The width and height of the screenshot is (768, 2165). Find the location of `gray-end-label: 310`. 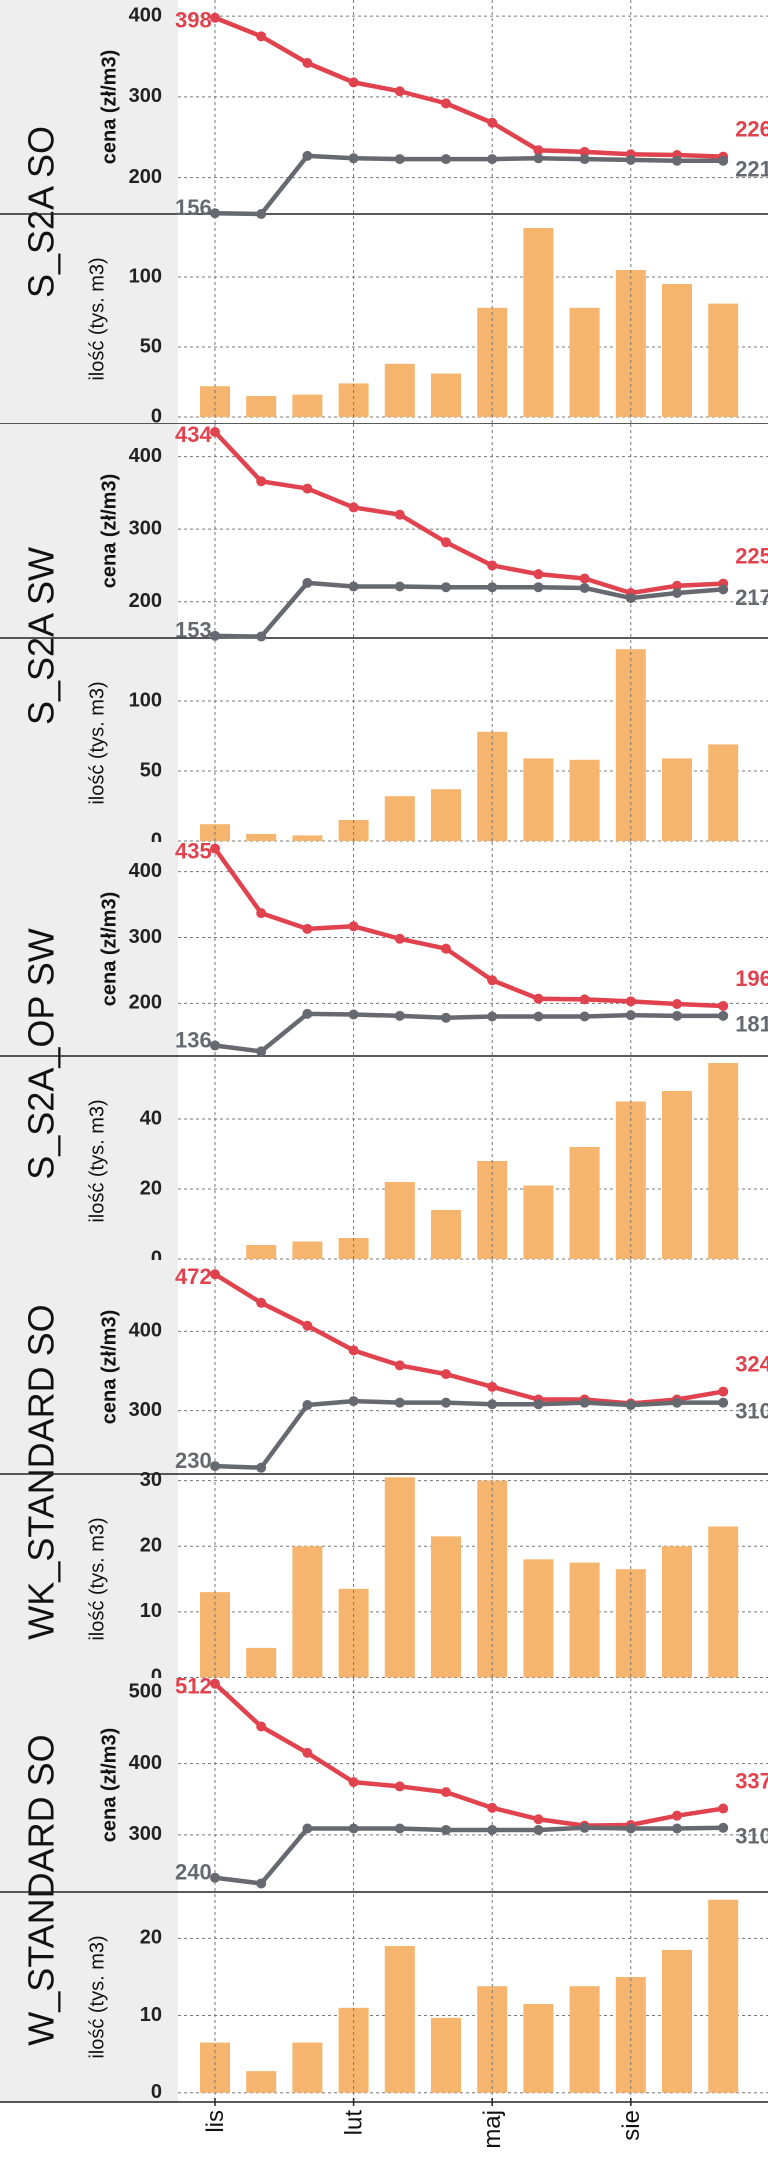

gray-end-label: 310 is located at coordinates (751, 1410).